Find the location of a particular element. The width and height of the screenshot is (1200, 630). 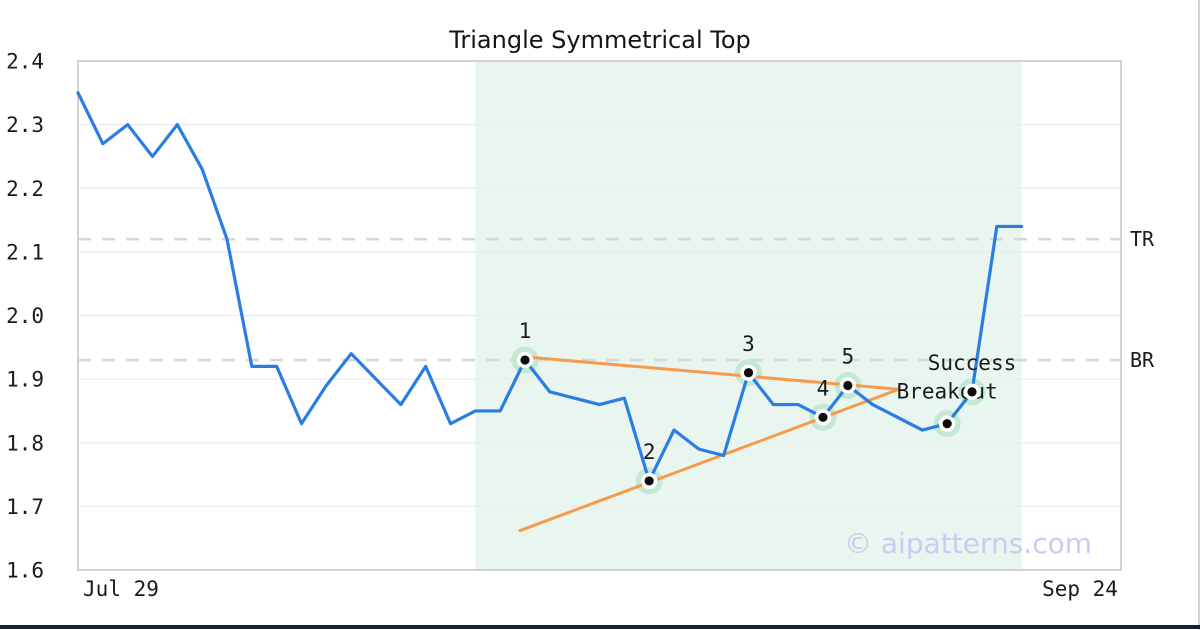

point-labels: 1 2 3 45 Breakout Success is located at coordinates (768, 391).